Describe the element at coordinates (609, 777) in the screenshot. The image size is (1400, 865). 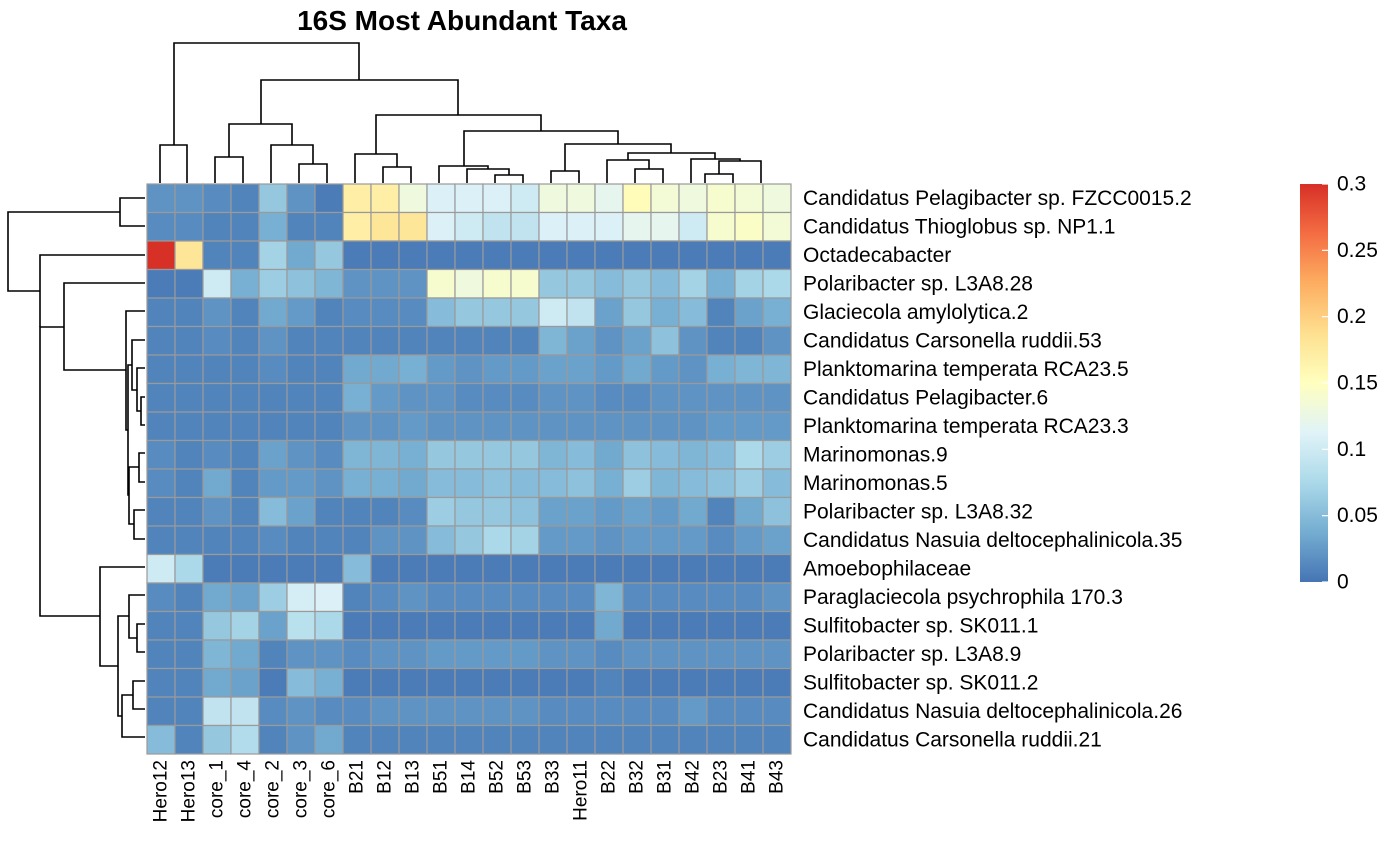
I see `column-label: B22` at that location.